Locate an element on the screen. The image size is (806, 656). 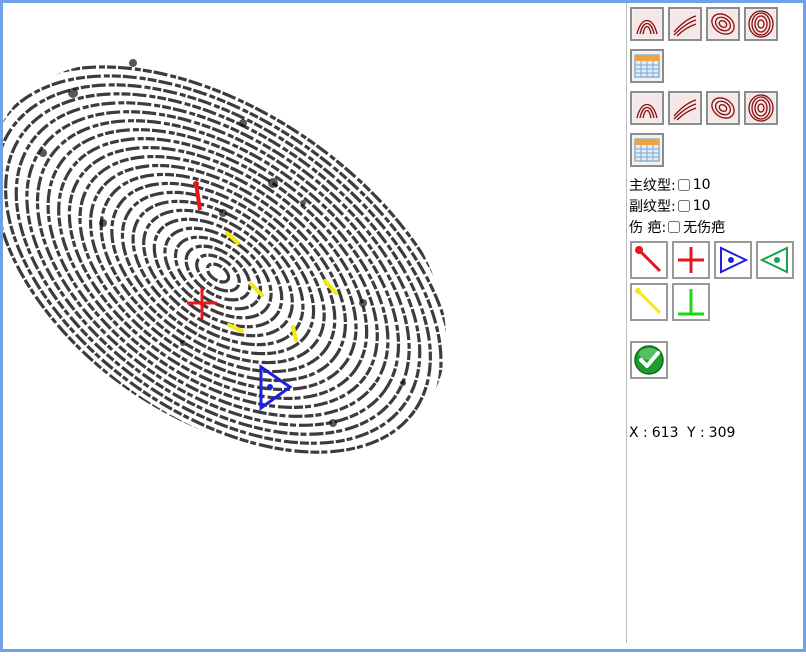
secondary-pattern-row: 副纹型: 10 is located at coordinates (670, 206).